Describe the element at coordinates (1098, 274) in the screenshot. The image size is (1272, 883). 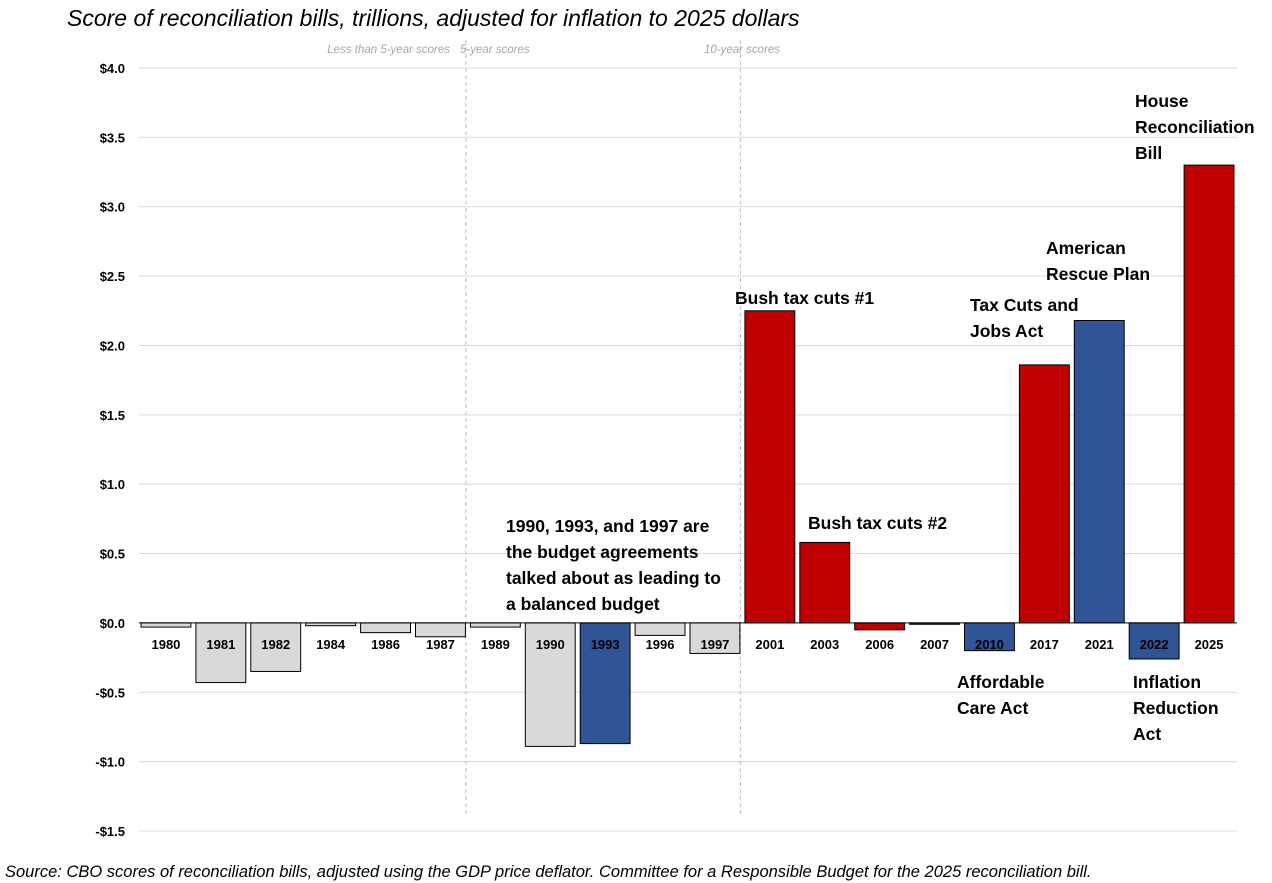
I see `annotation-line: Rescue Plan` at that location.